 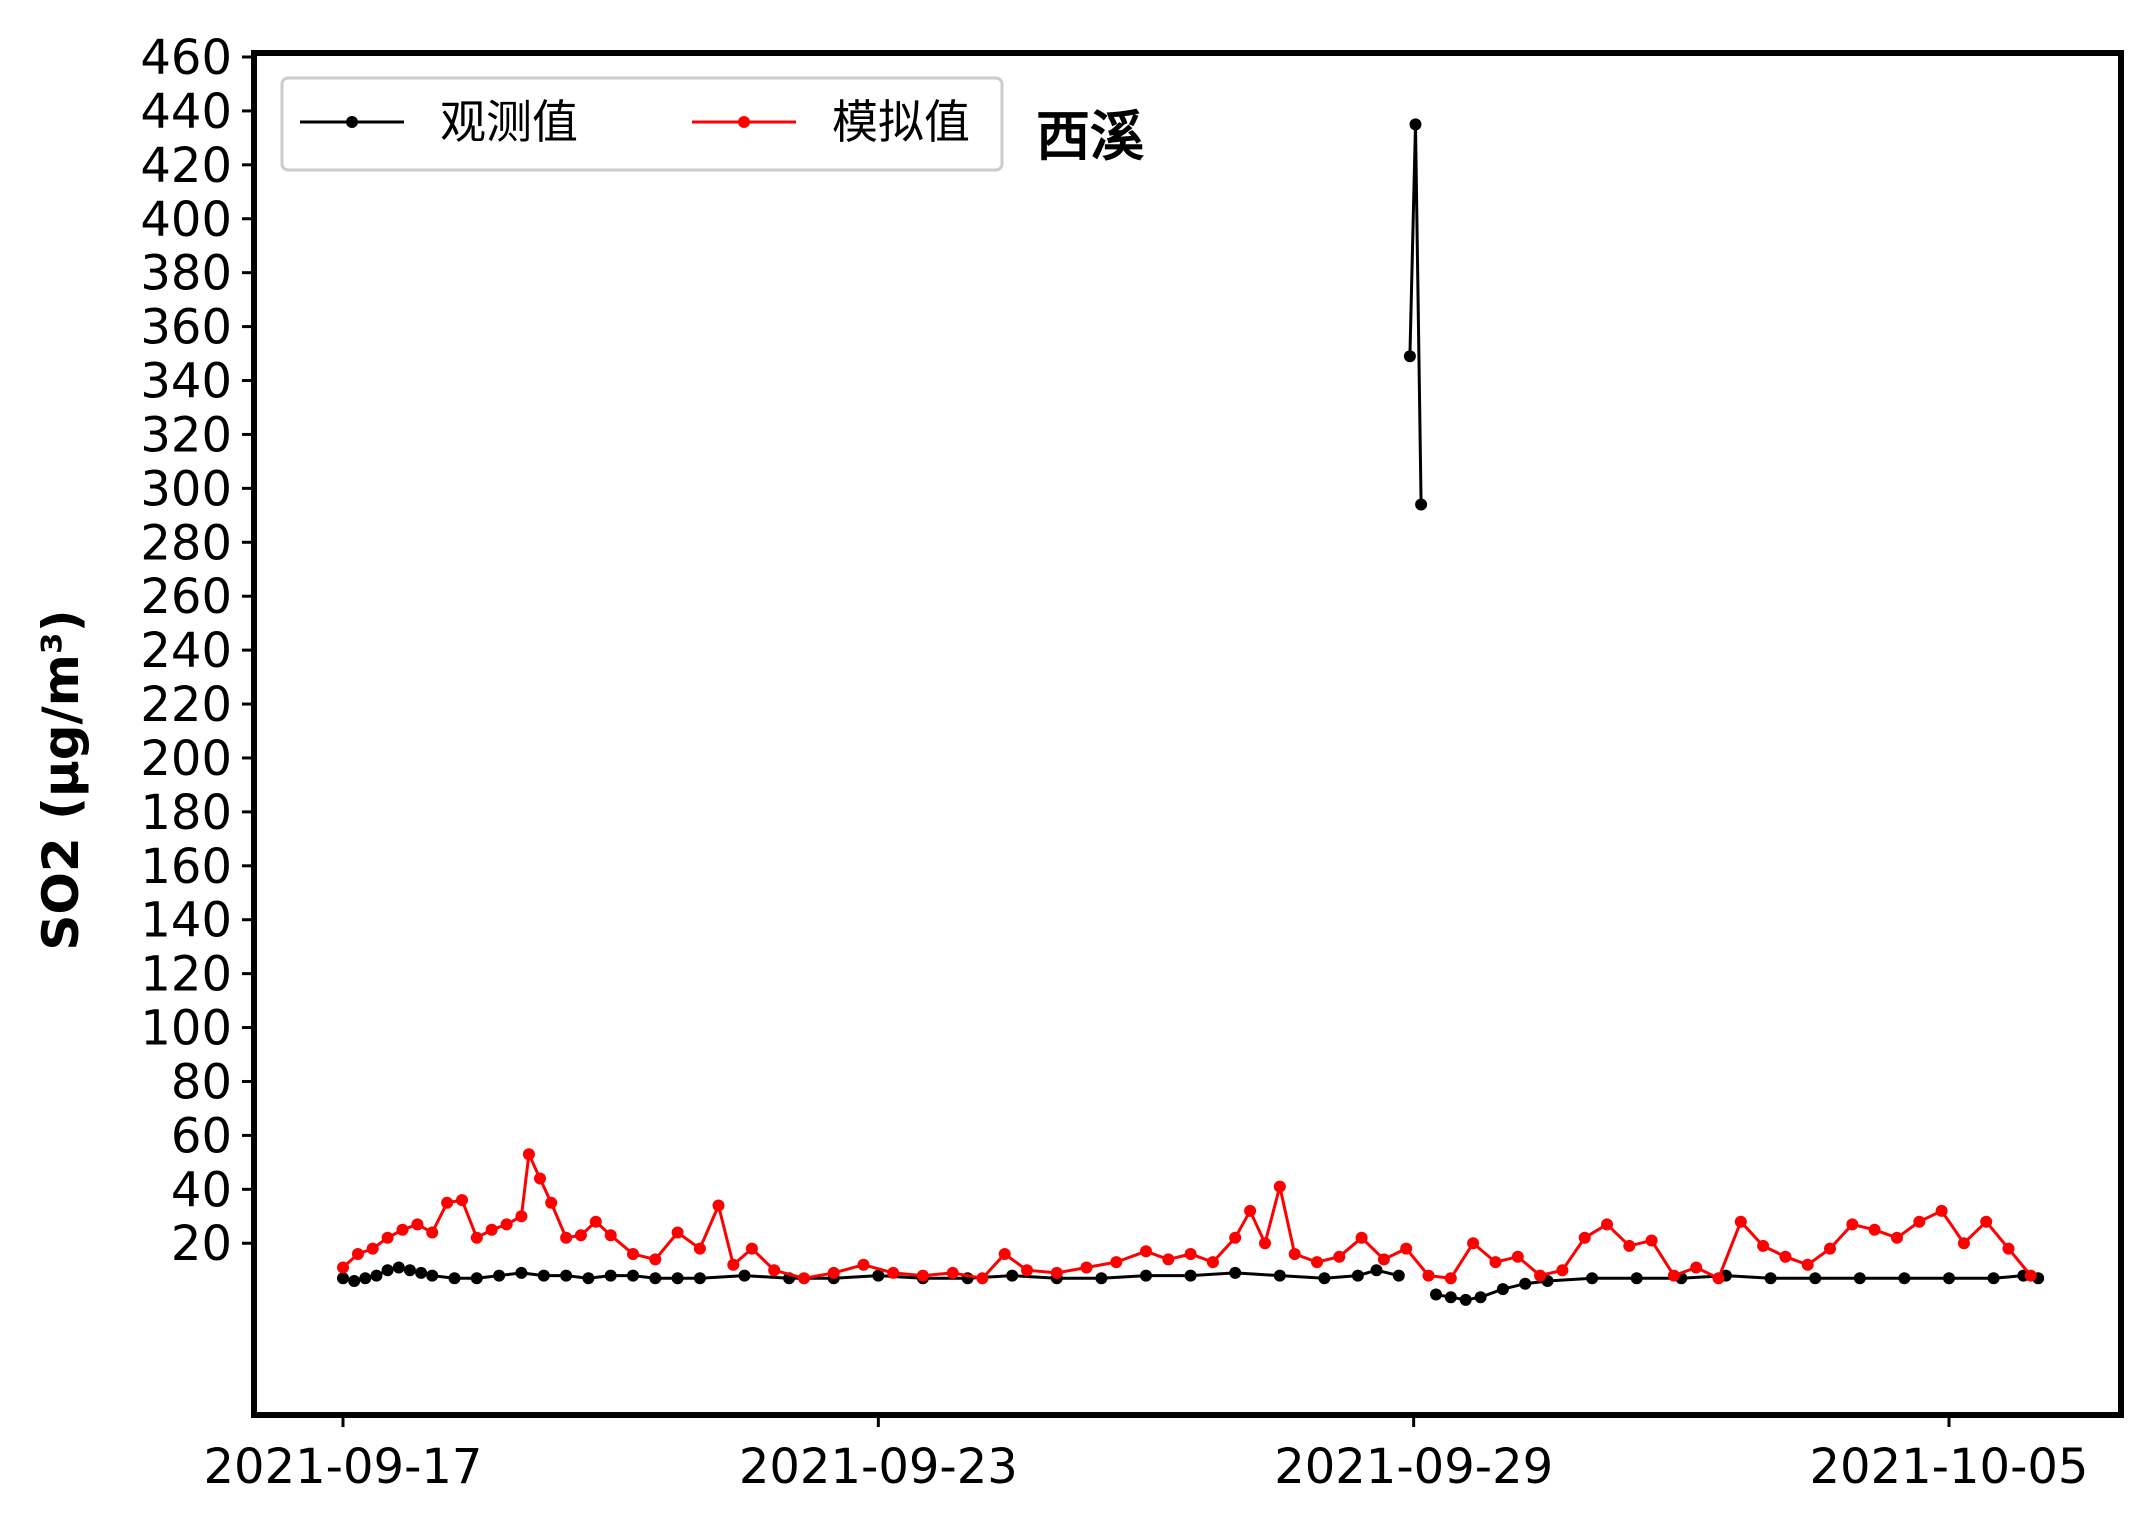 What do you see at coordinates (642, 124) in the screenshot?
I see `legend-box` at bounding box center [642, 124].